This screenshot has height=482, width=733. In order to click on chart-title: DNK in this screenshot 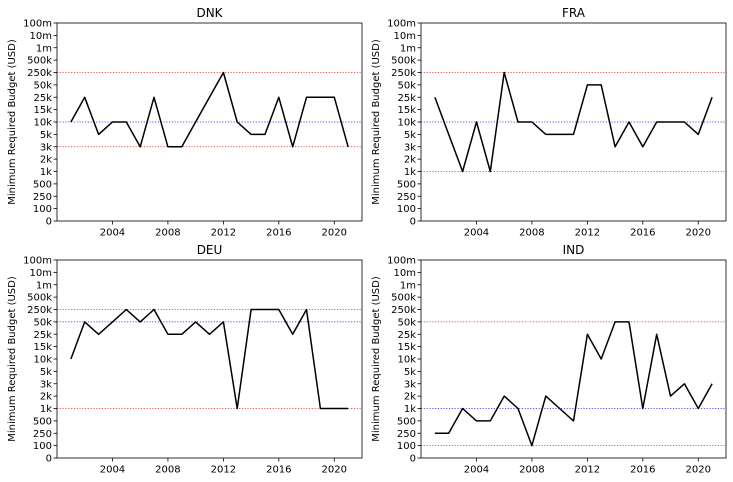, I will do `click(209, 13)`.